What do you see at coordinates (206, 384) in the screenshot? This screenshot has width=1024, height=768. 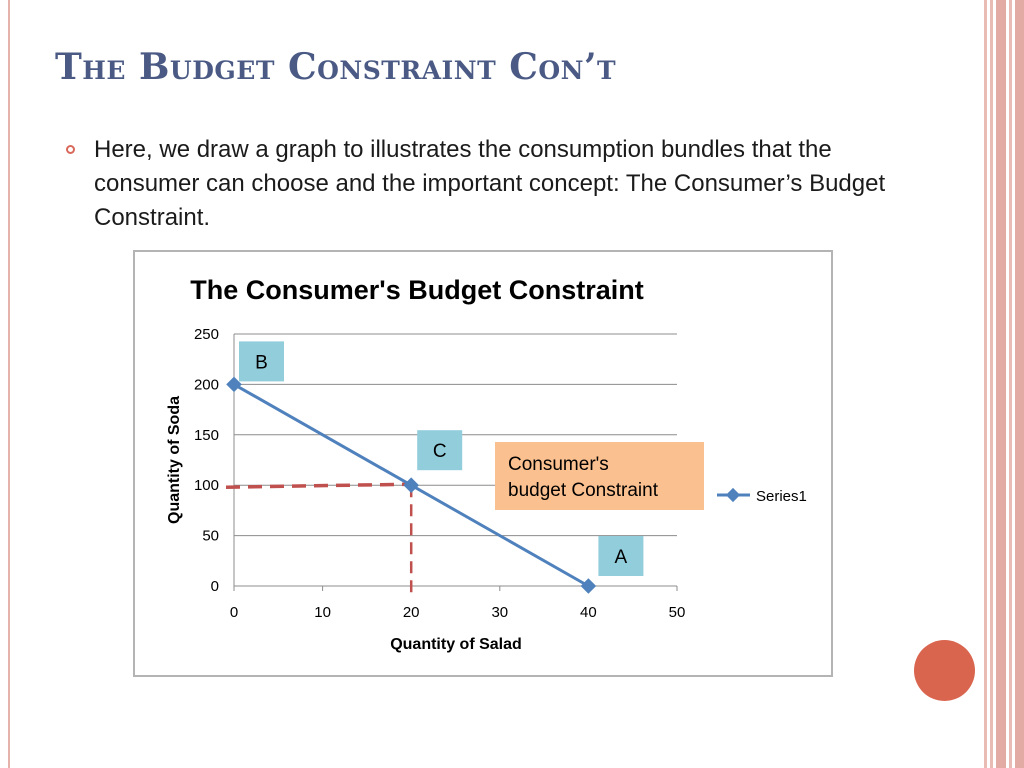 I see `y-tick-label: 200` at bounding box center [206, 384].